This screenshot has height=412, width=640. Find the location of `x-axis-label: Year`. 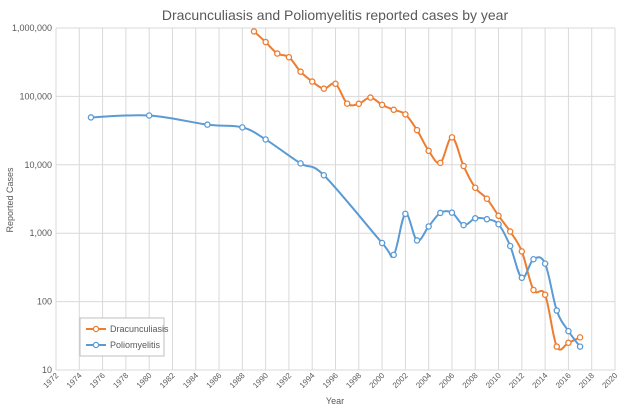

x-axis-label: Year is located at coordinates (335, 401).